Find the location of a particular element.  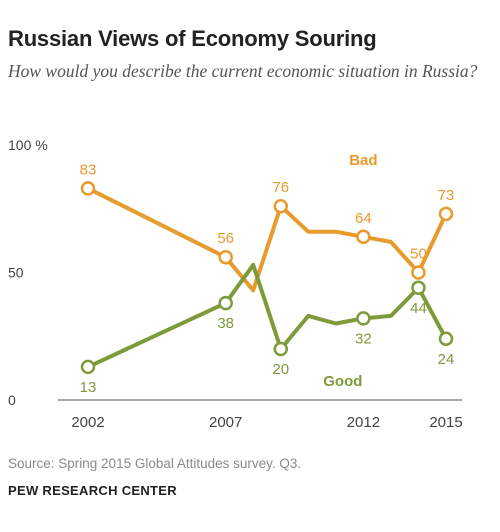

data-label-good: 44 is located at coordinates (418, 308).